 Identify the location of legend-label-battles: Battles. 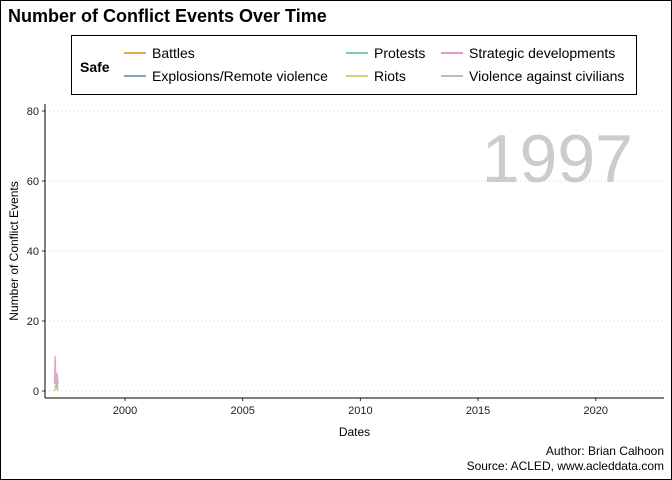
(173, 53).